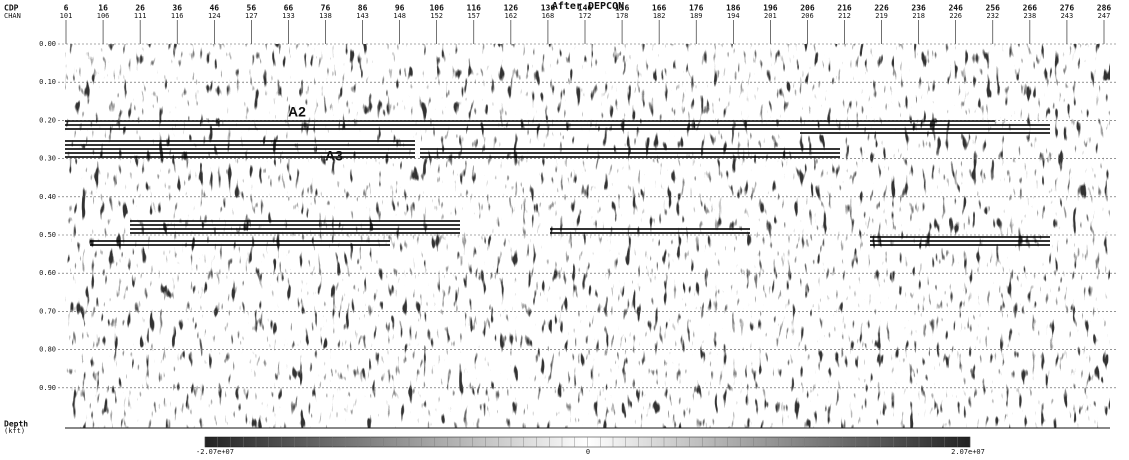 The height and width of the screenshot is (460, 1129). Describe the element at coordinates (548, 16) in the screenshot. I see `chan-tick-label: 168` at that location.